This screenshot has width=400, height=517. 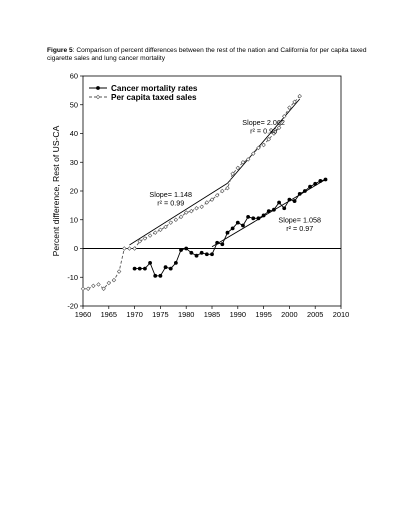 What do you see at coordinates (299, 220) in the screenshot?
I see `slope-annotation: Slope= 1.058` at bounding box center [299, 220].